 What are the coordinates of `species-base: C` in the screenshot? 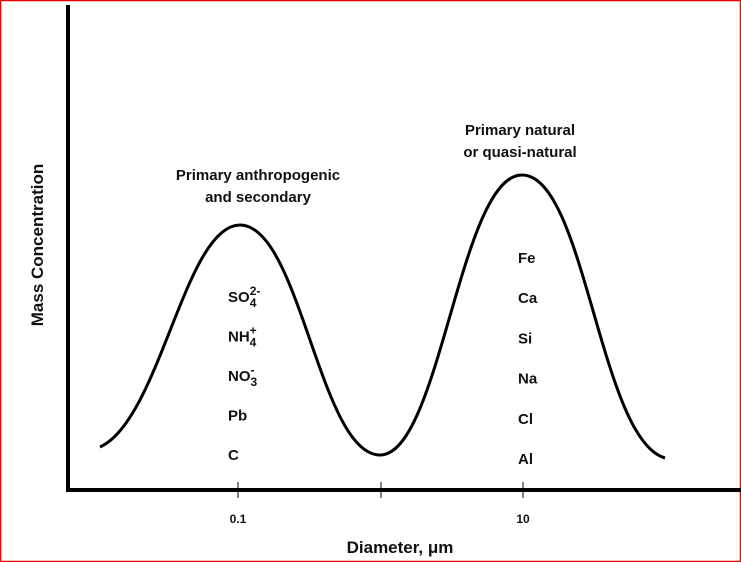 It's located at (233, 455).